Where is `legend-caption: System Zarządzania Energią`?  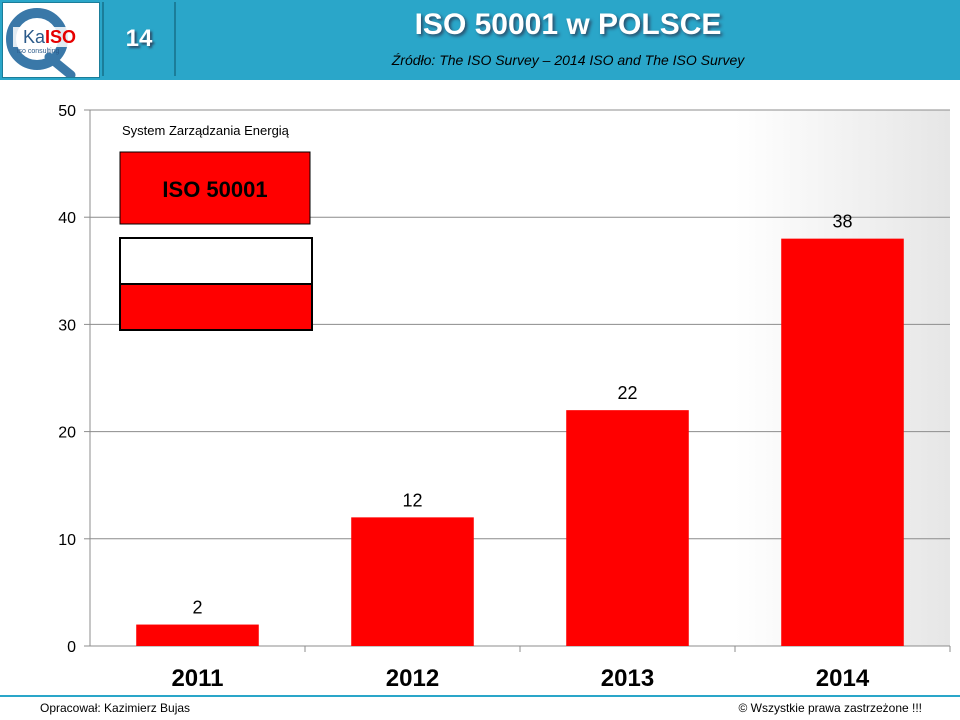 legend-caption: System Zarządzania Energią is located at coordinates (206, 130).